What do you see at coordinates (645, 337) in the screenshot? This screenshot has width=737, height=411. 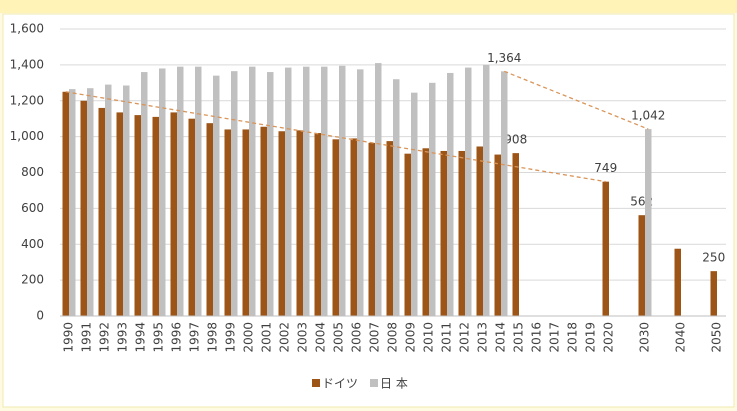 I see `x-tick-label: 2030` at bounding box center [645, 337].